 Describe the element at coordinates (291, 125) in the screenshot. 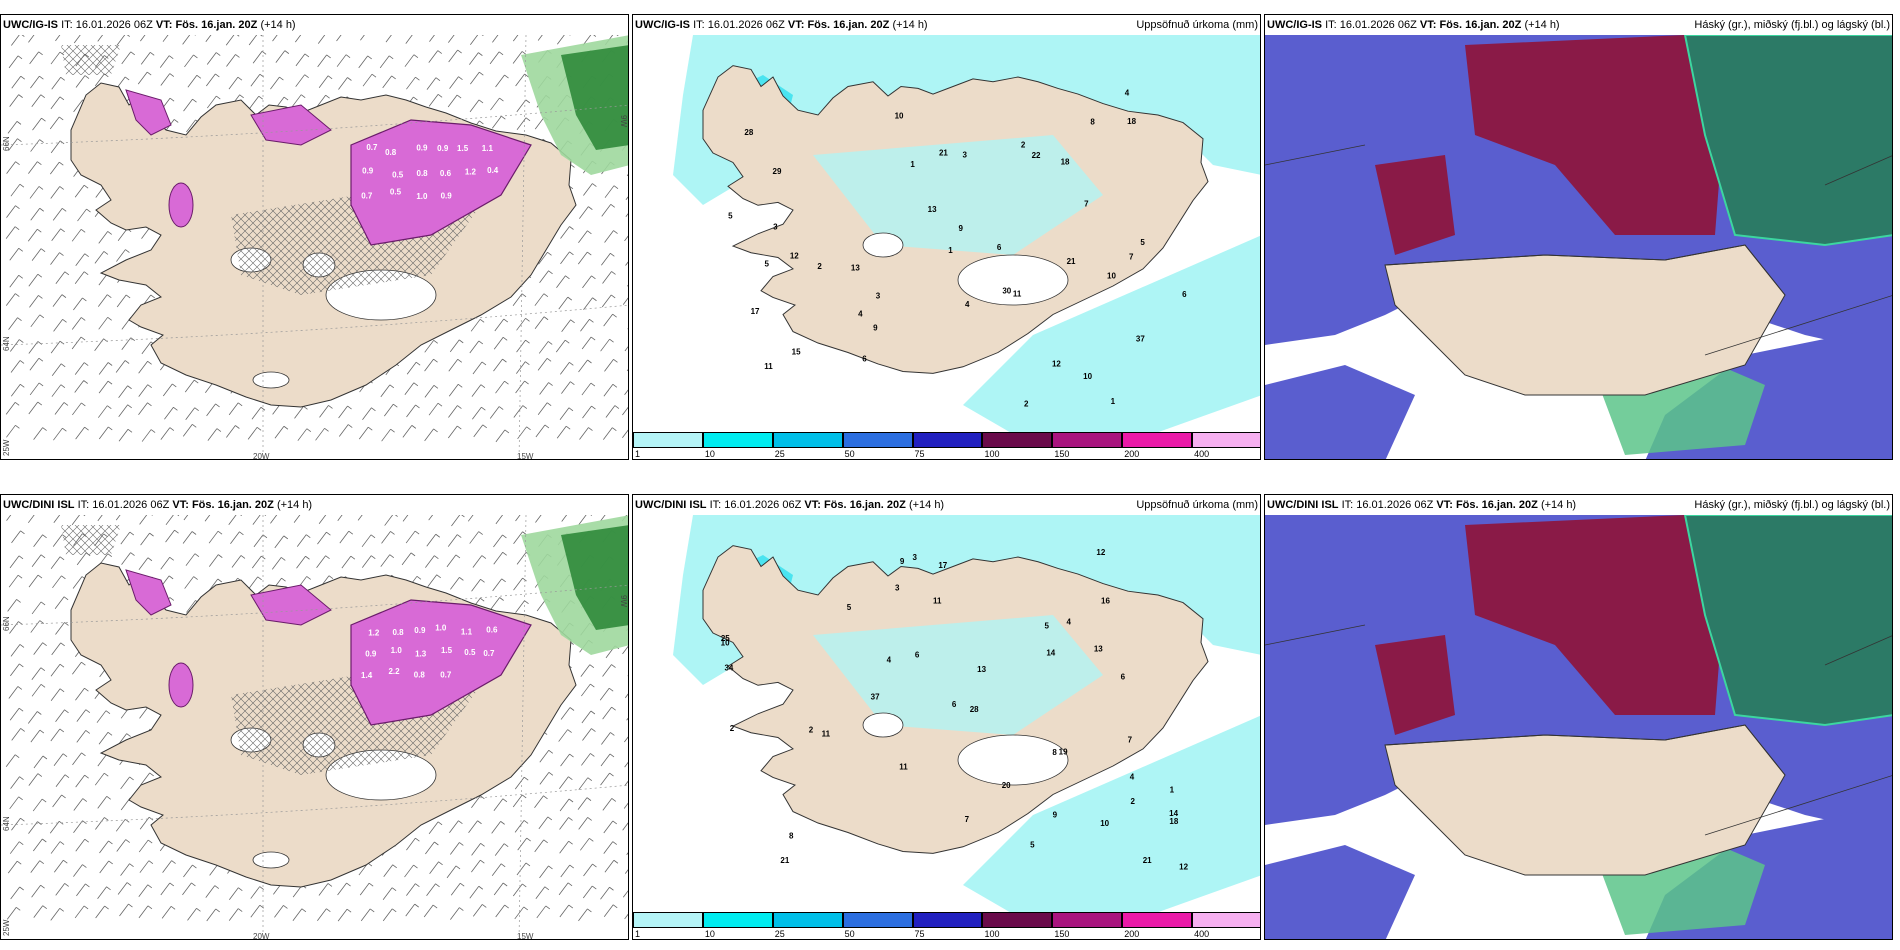

I see `snow-area-north` at that location.